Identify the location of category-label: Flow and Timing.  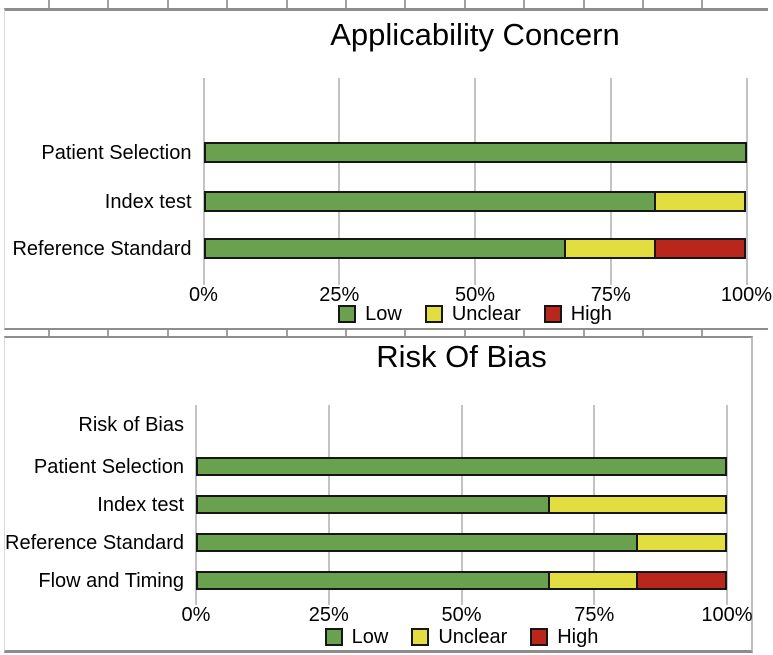
(111, 580).